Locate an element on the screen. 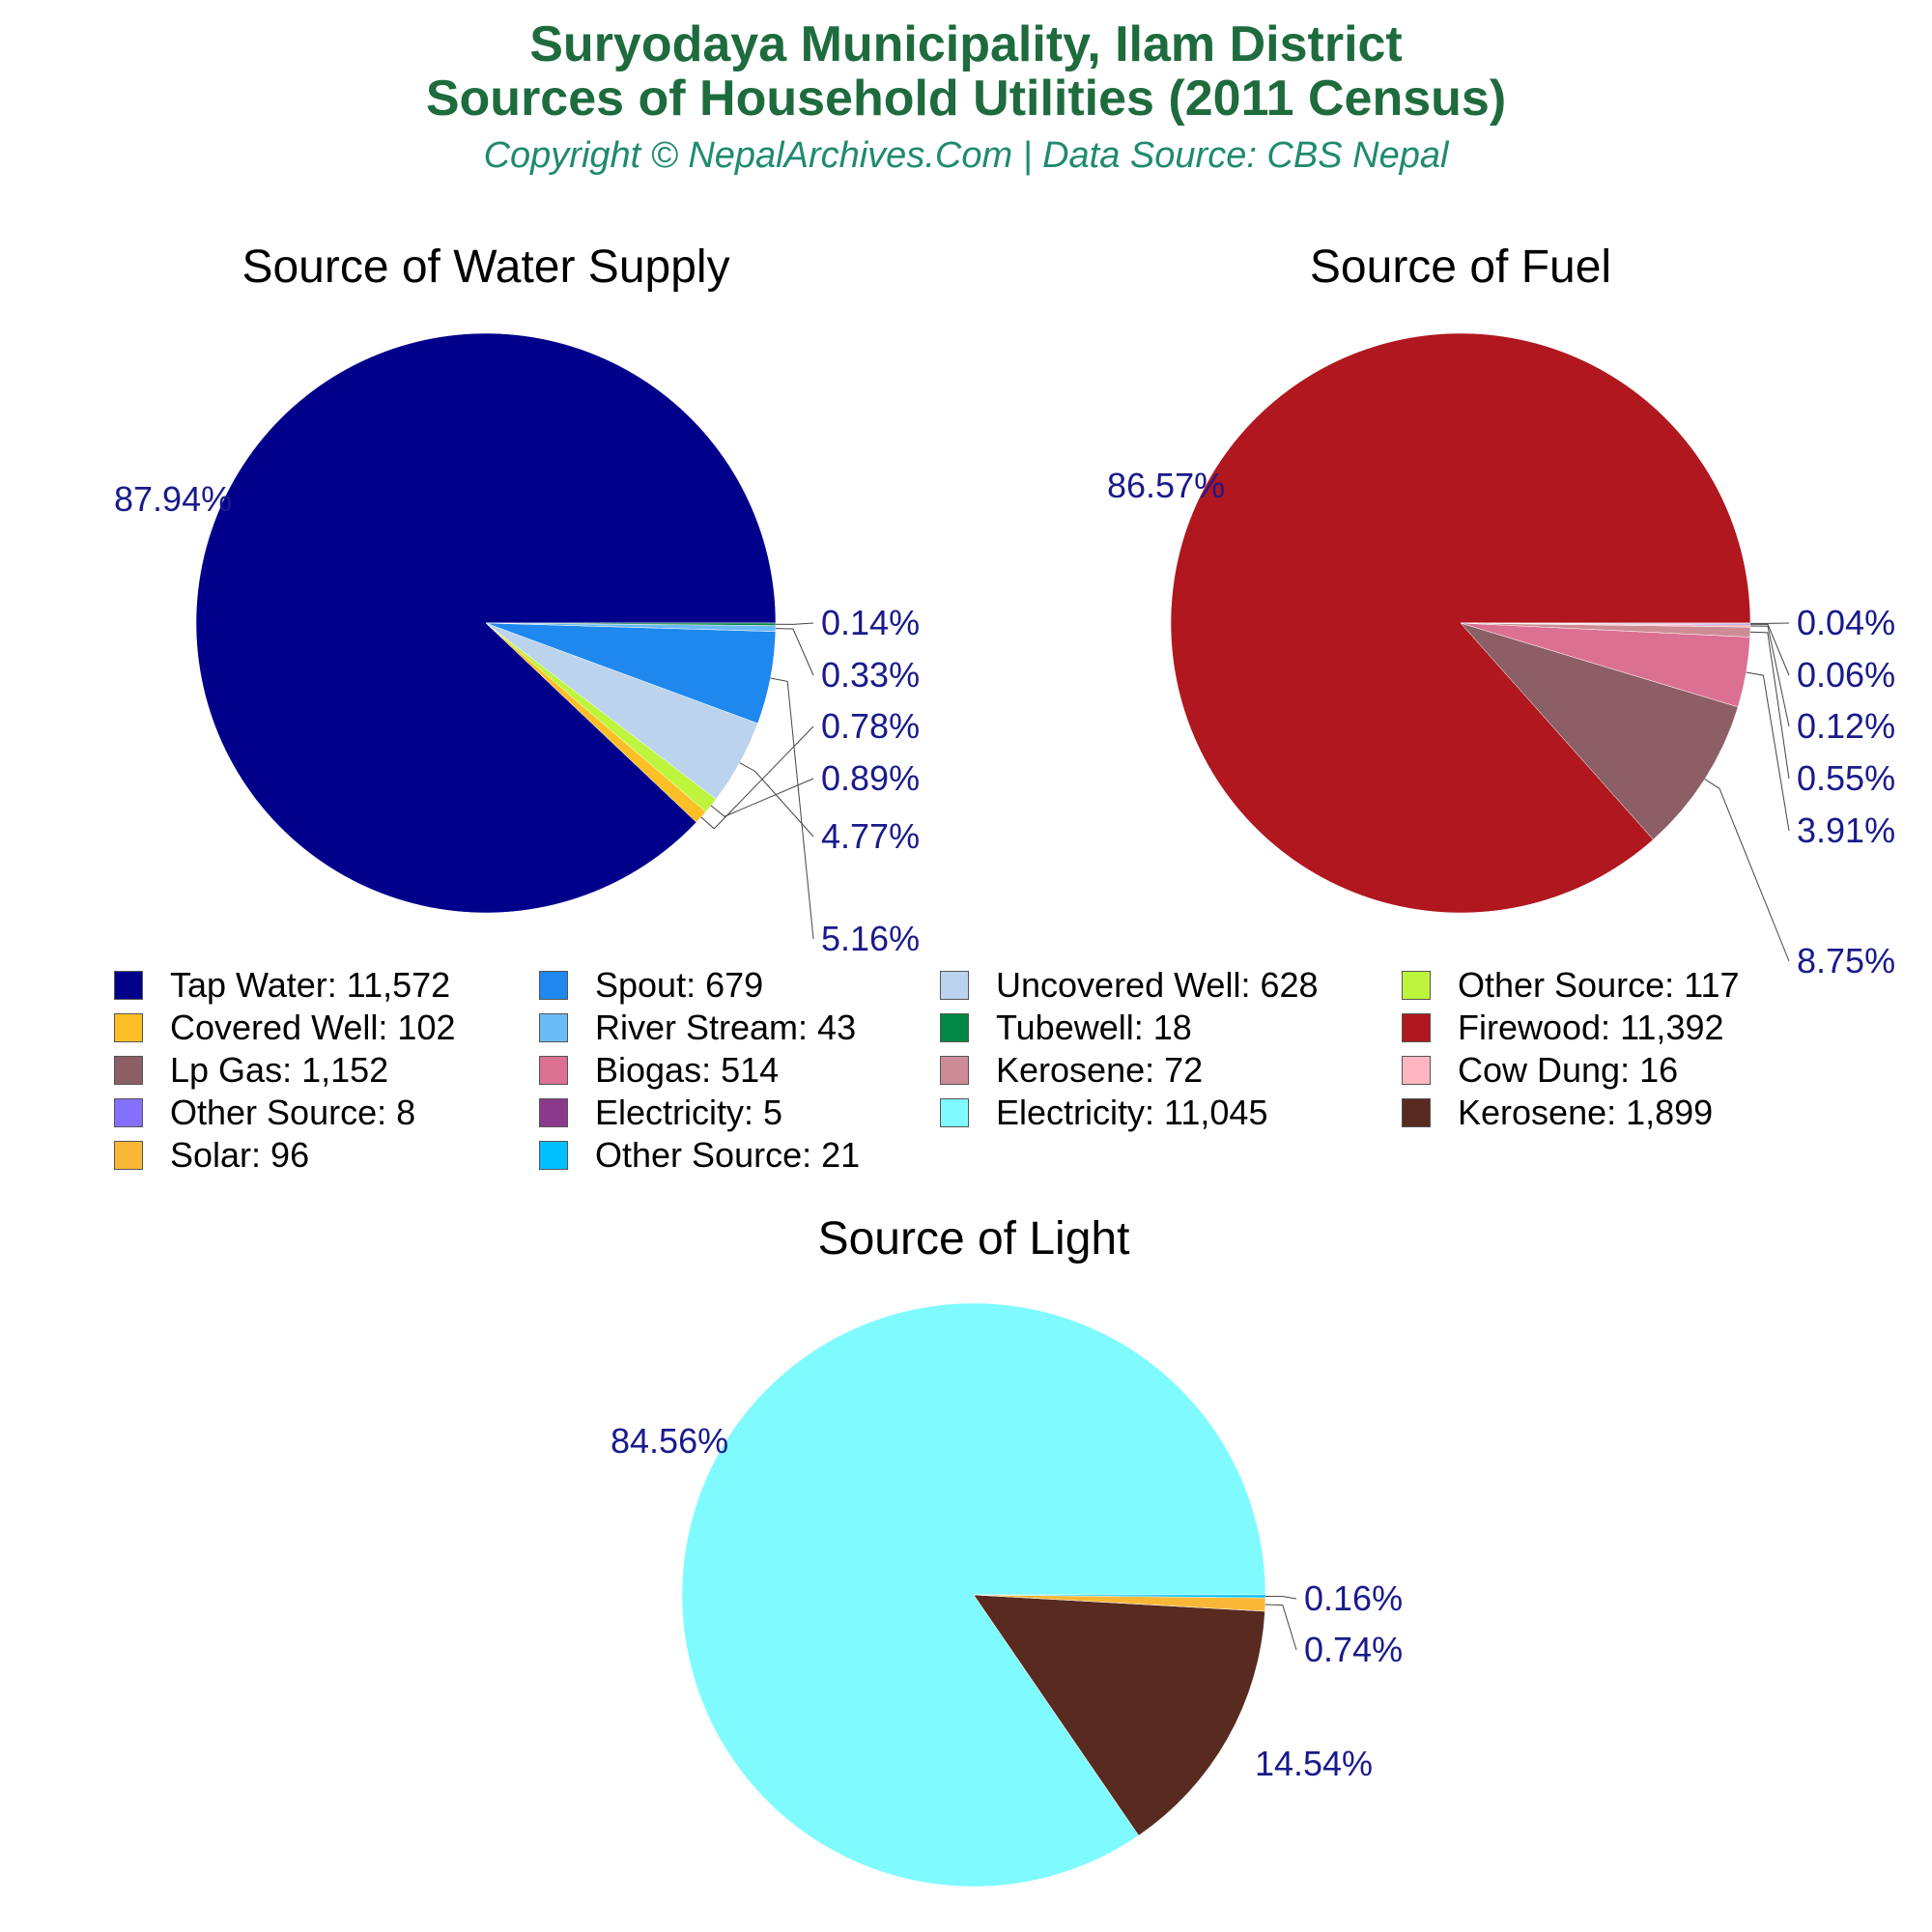 The width and height of the screenshot is (1932, 1932). pie-slice-label: 87.94% is located at coordinates (173, 499).